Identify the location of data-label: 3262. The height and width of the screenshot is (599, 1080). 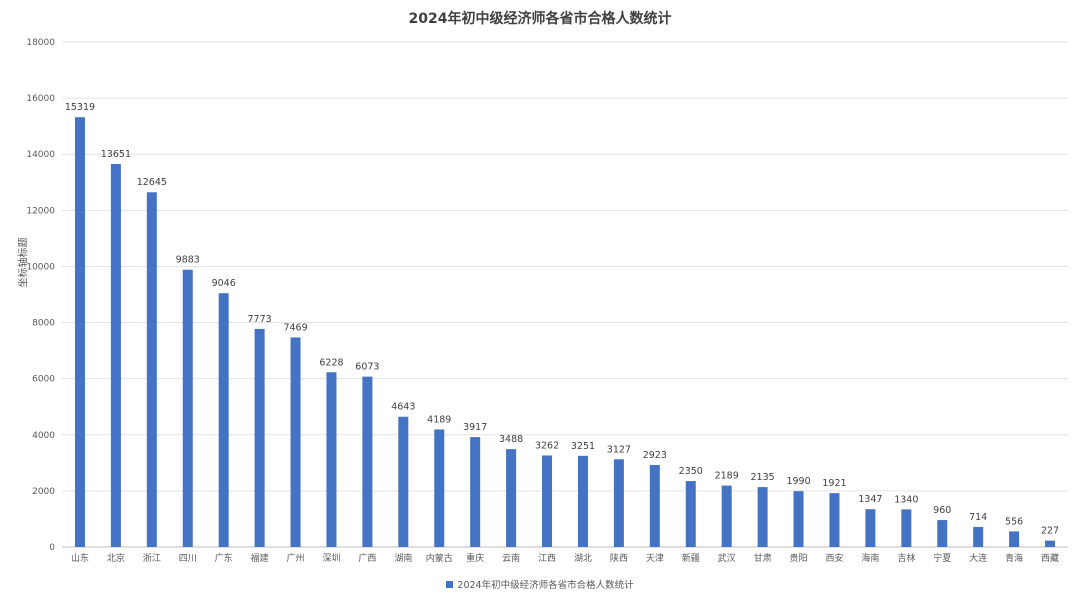
(547, 445).